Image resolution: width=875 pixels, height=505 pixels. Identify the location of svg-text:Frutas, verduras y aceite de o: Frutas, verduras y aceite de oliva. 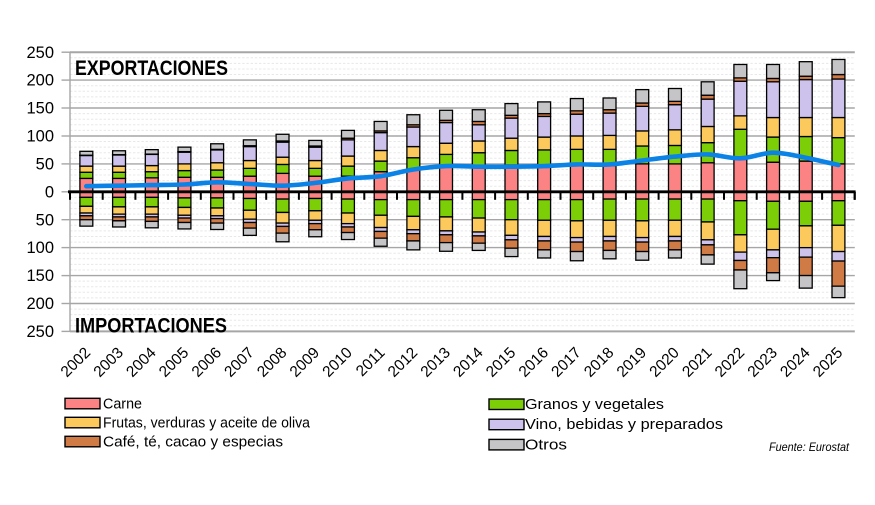
(207, 422).